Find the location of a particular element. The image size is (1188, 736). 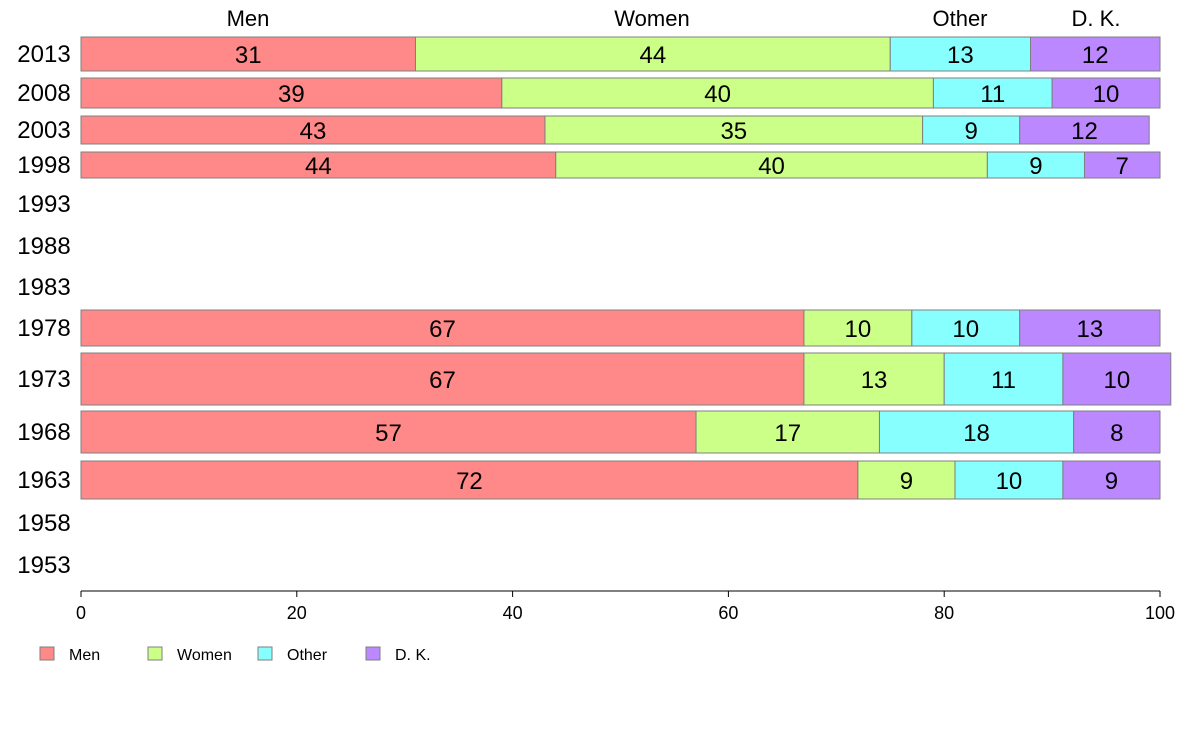

column-header-d-k: D. K. is located at coordinates (1096, 18).